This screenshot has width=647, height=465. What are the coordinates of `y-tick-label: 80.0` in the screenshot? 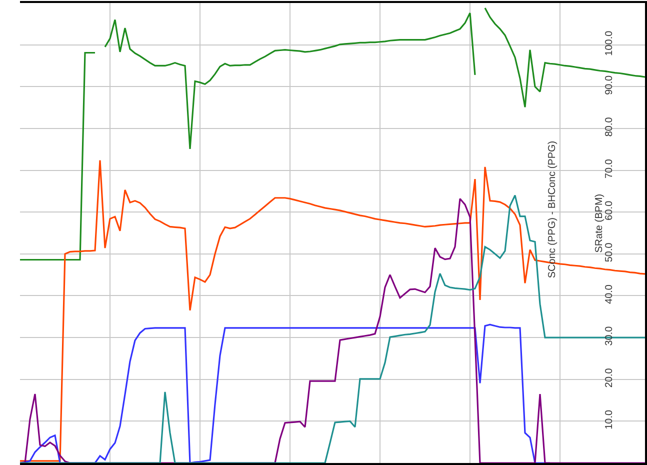 It's located at (609, 126).